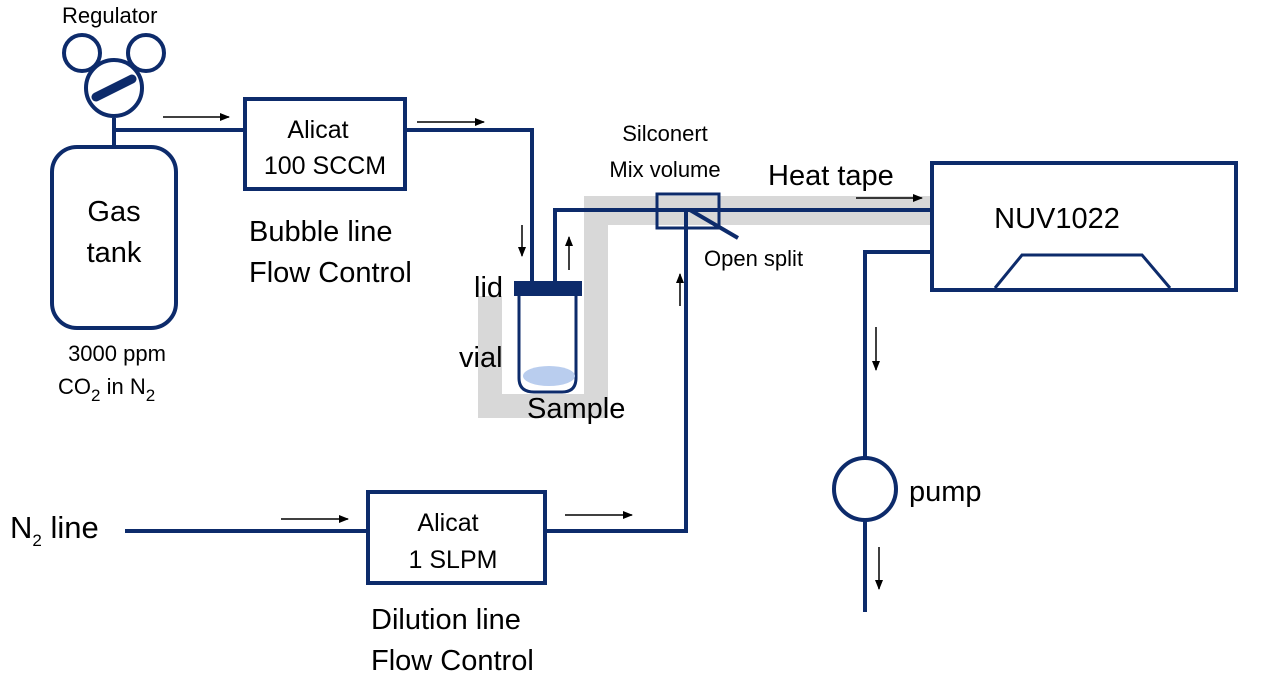  What do you see at coordinates (113, 212) in the screenshot?
I see `gas-tank-label-line1: Gas` at bounding box center [113, 212].